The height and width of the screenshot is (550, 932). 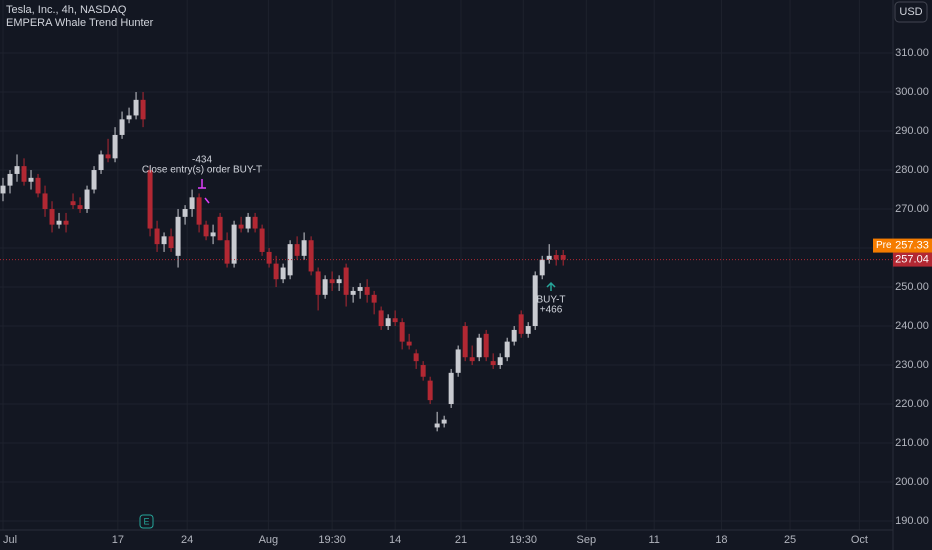 I want to click on currency-button, so click(x=911, y=12).